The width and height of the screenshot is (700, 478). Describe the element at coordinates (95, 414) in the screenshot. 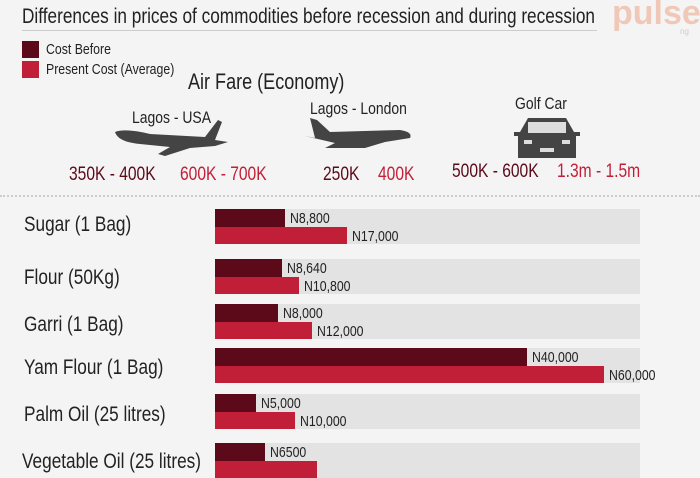

I see `category-label: Palm Oil (25 litres)` at that location.